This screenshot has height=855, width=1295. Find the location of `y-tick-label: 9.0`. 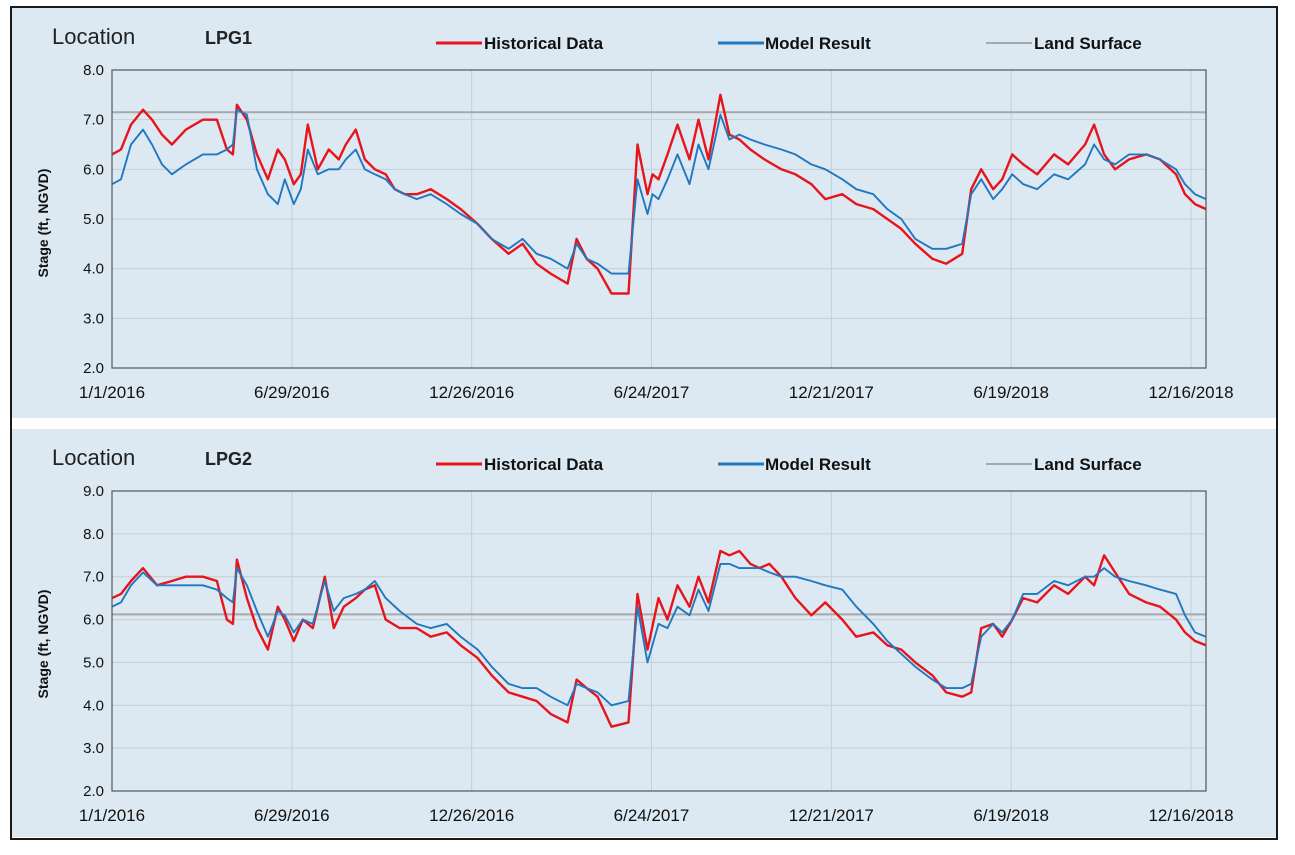

y-tick-label: 9.0 is located at coordinates (93, 491).